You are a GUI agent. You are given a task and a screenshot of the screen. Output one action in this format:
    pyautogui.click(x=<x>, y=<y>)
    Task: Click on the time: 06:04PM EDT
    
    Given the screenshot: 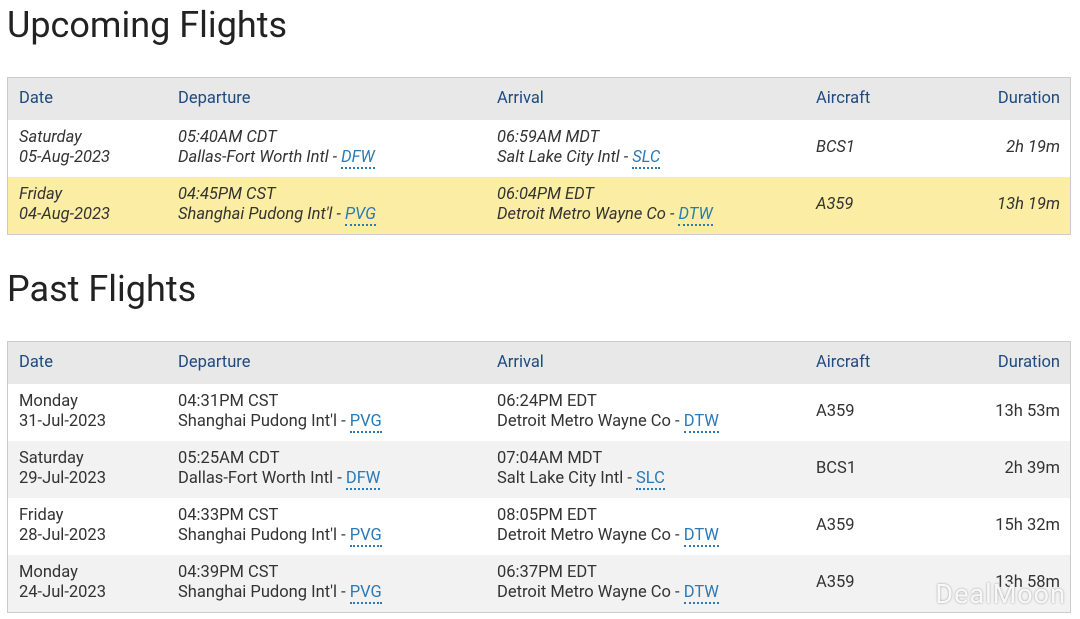 What is the action you would take?
    pyautogui.click(x=545, y=194)
    